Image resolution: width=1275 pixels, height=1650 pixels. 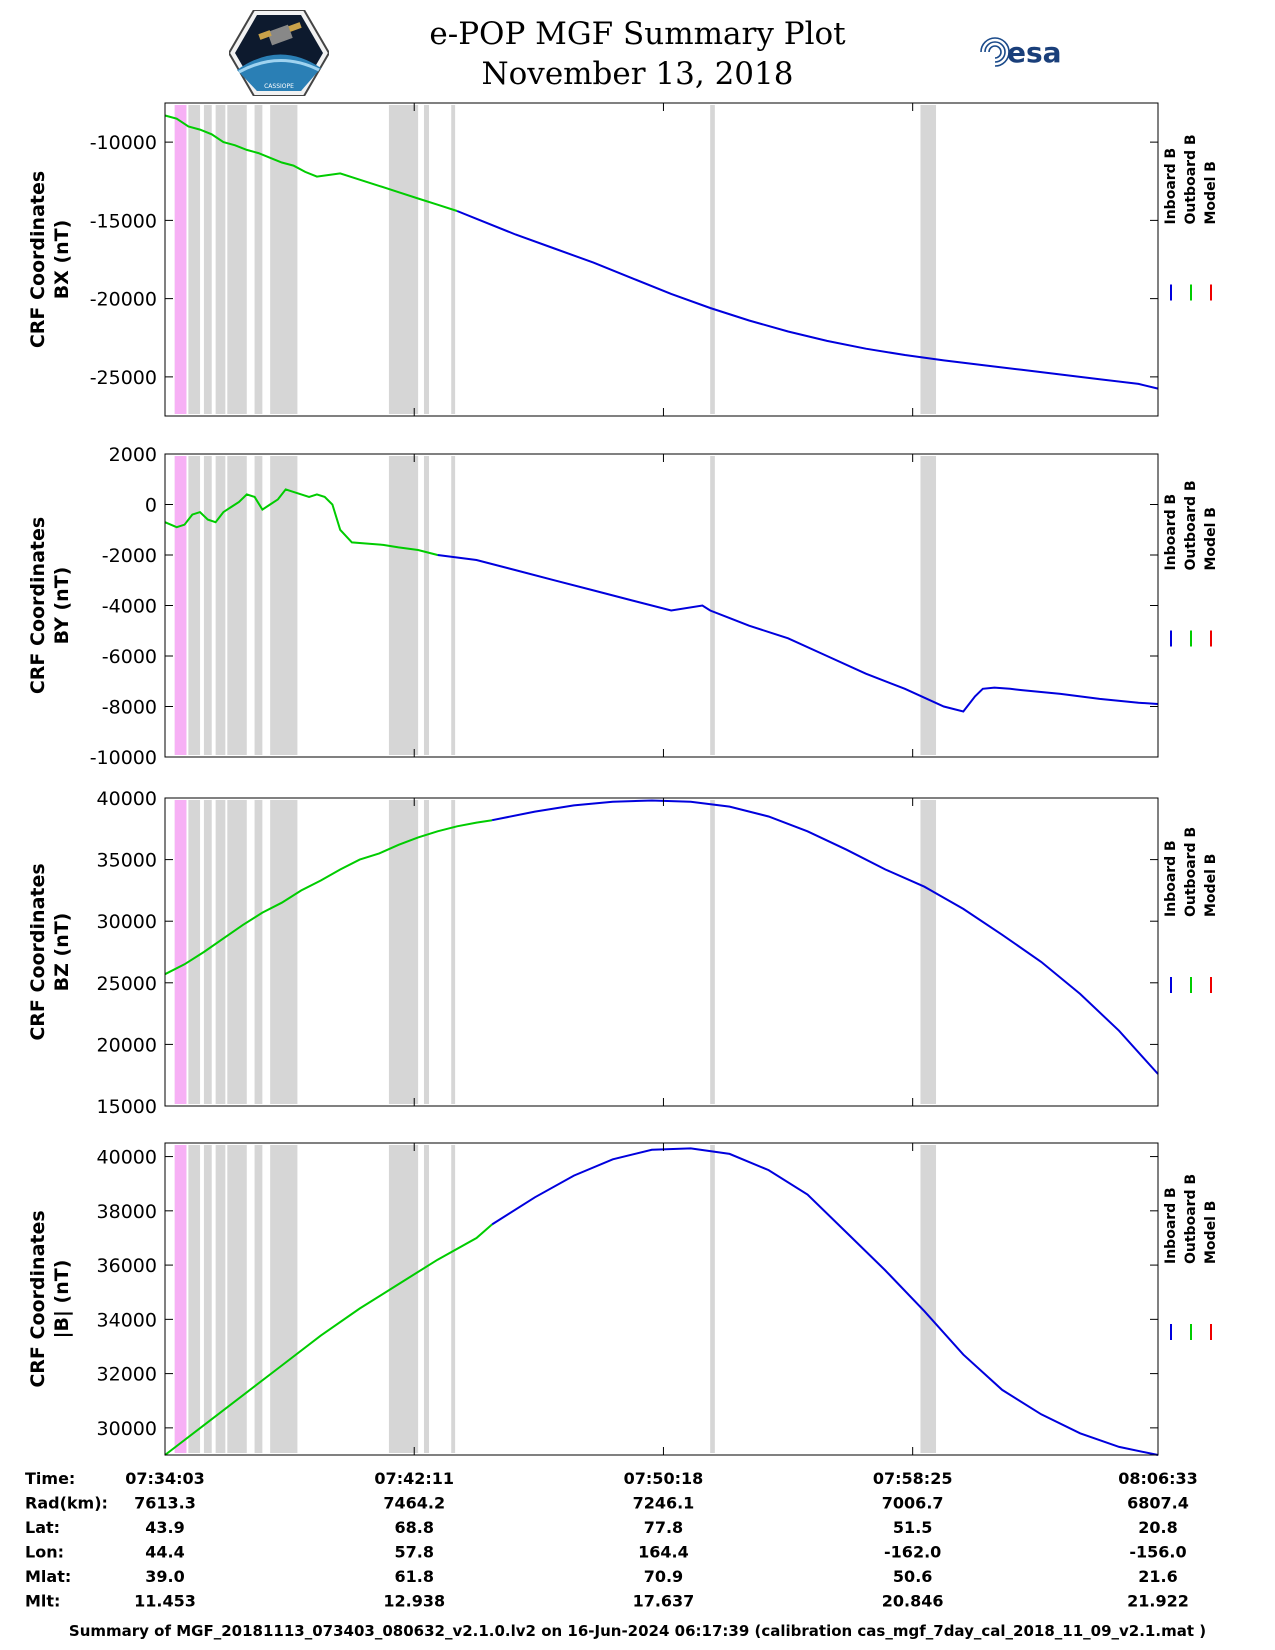 What do you see at coordinates (165, 1503) in the screenshot?
I see `table-cell: 7613.3` at bounding box center [165, 1503].